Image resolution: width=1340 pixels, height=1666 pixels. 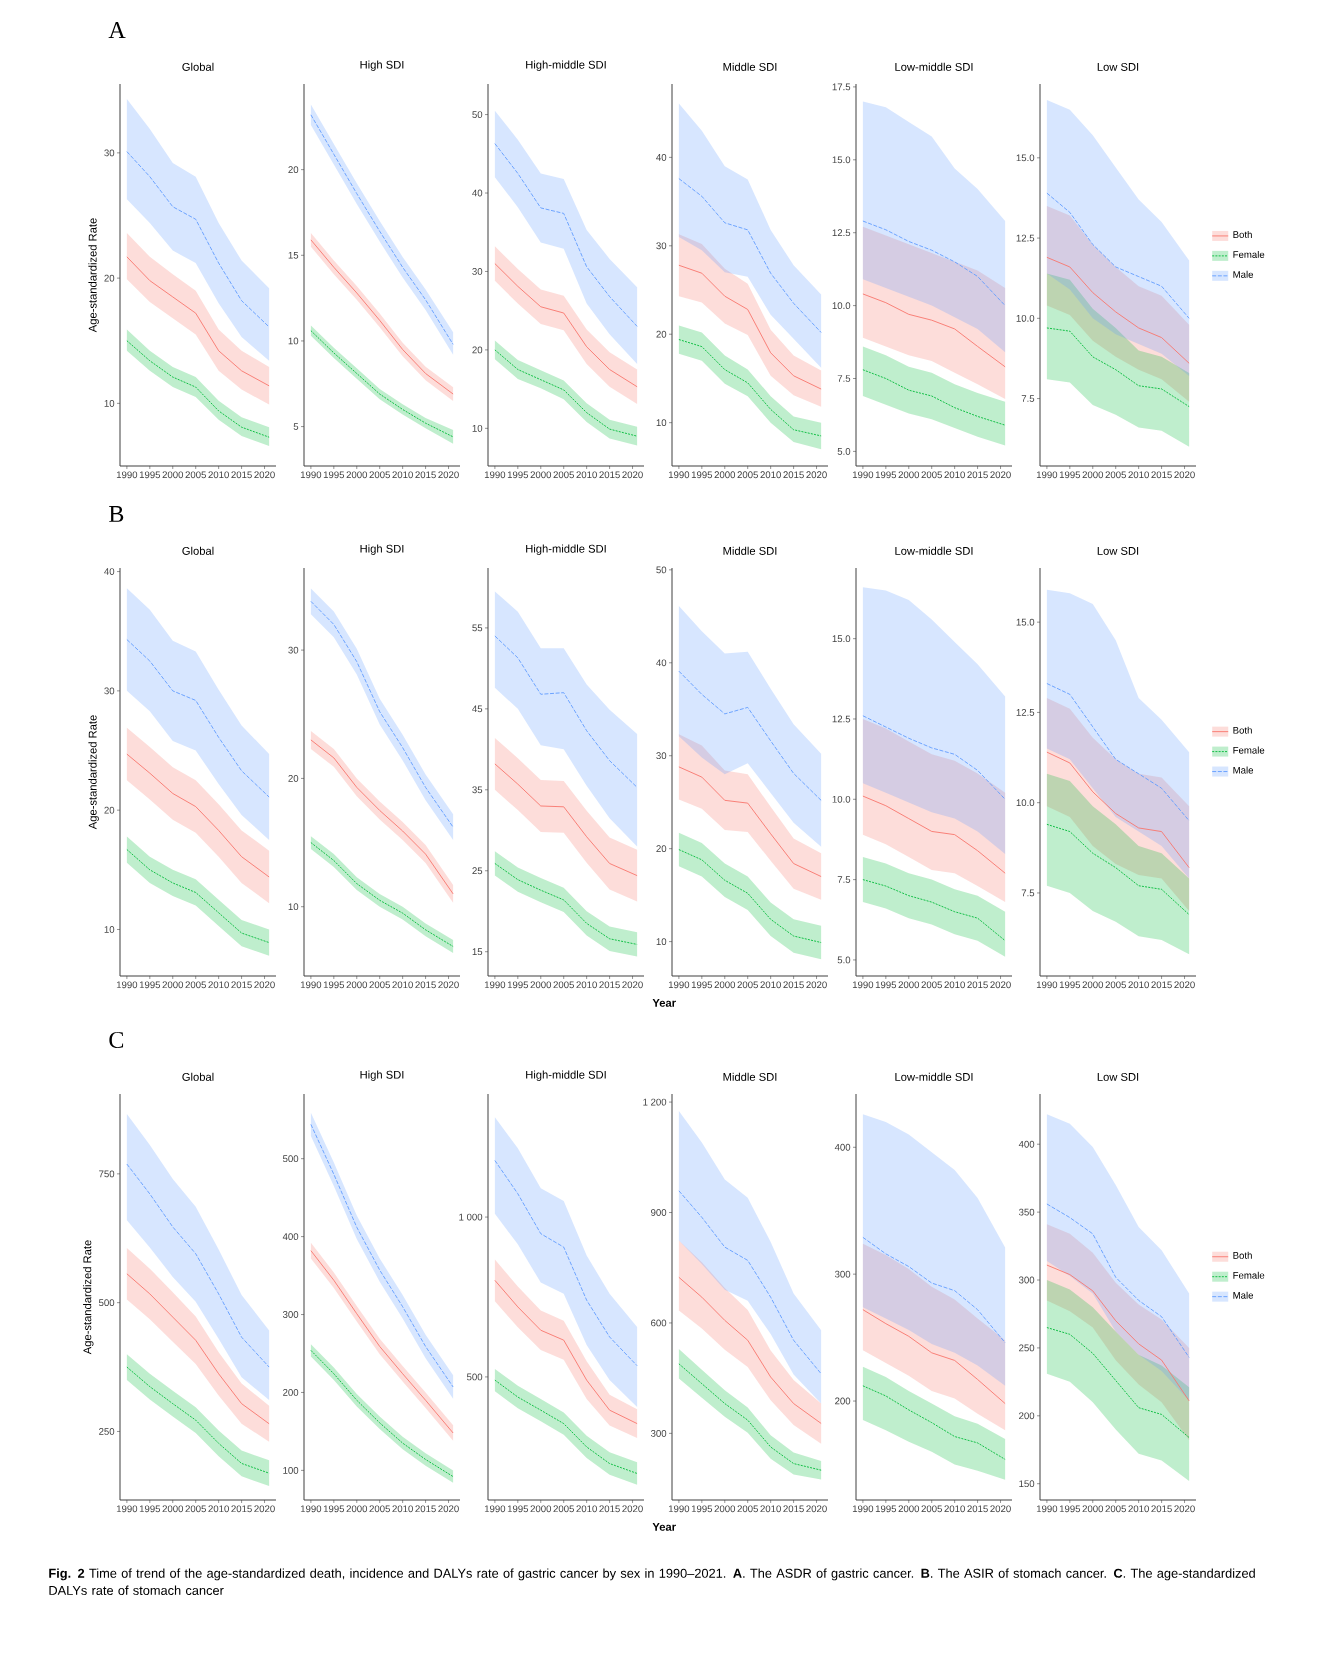 What do you see at coordinates (116, 1040) in the screenshot?
I see `text: C` at bounding box center [116, 1040].